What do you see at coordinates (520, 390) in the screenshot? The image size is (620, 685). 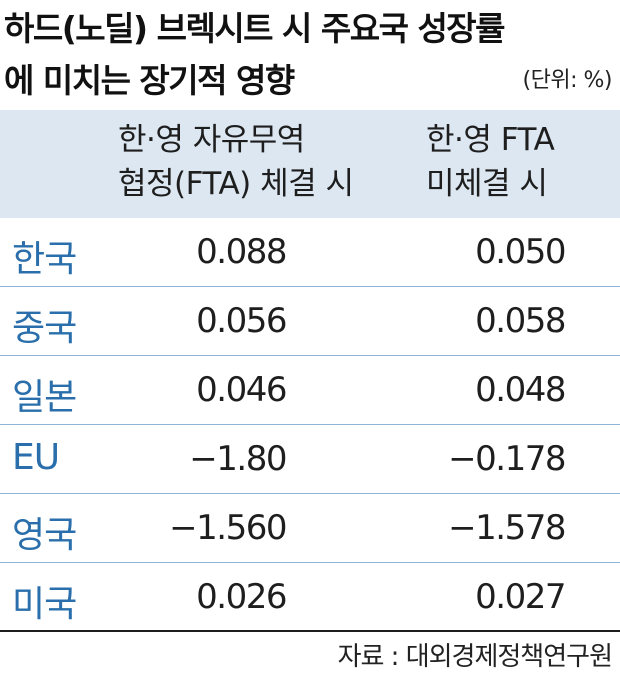 I see `value-fta-unsigned: 0.048` at bounding box center [520, 390].